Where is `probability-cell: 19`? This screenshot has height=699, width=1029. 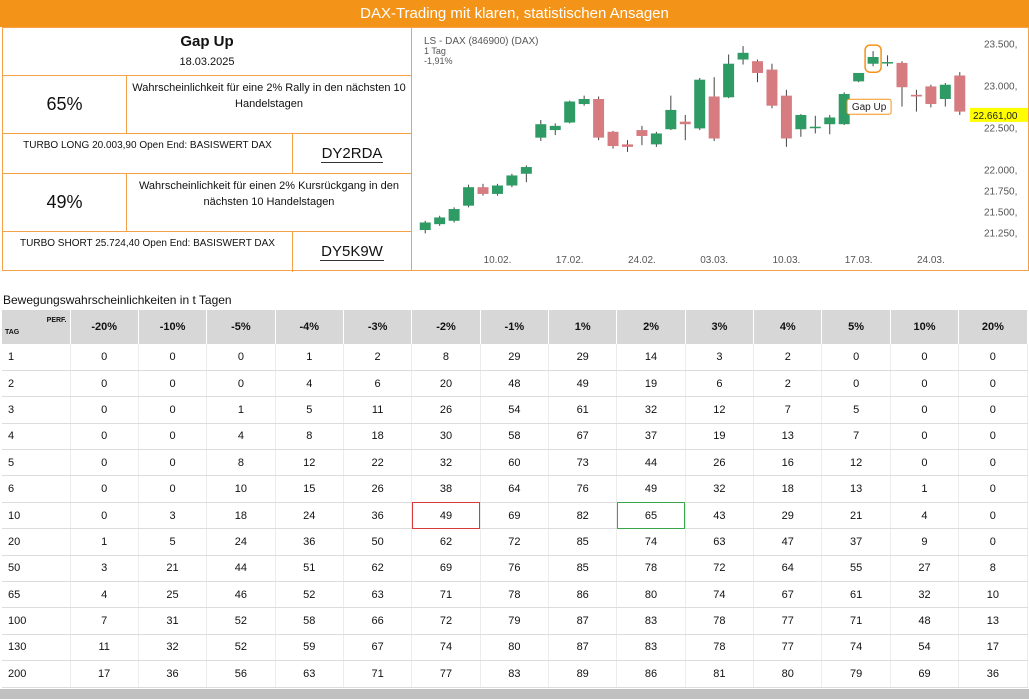
probability-cell: 19 is located at coordinates (651, 384).